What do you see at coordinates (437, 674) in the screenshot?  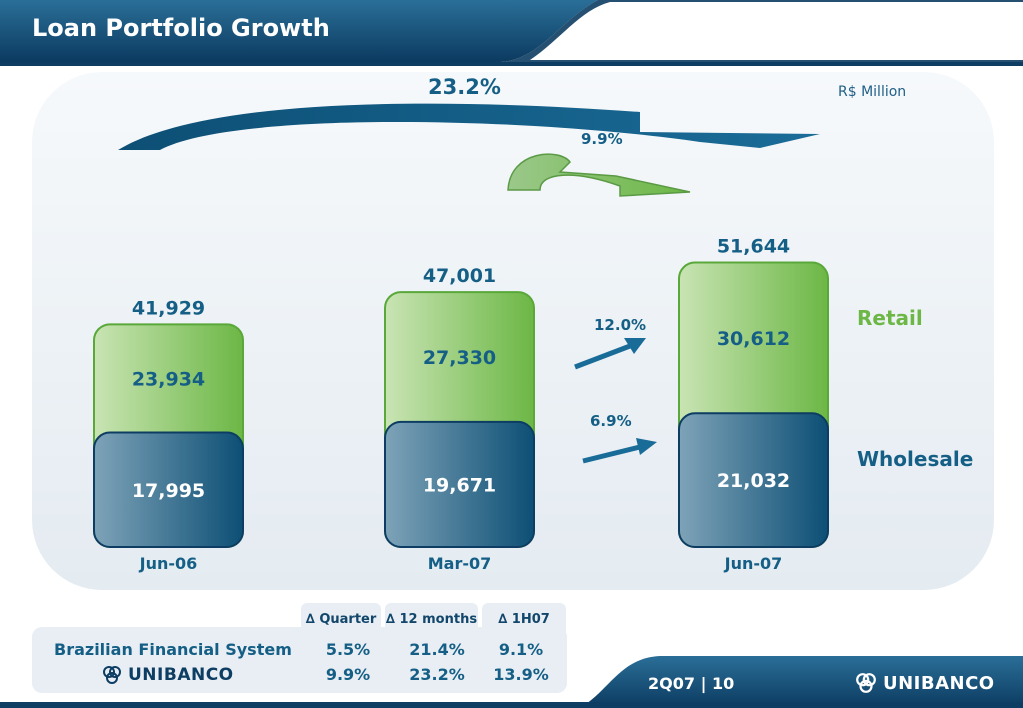 I see `table-cell: 23.2%` at bounding box center [437, 674].